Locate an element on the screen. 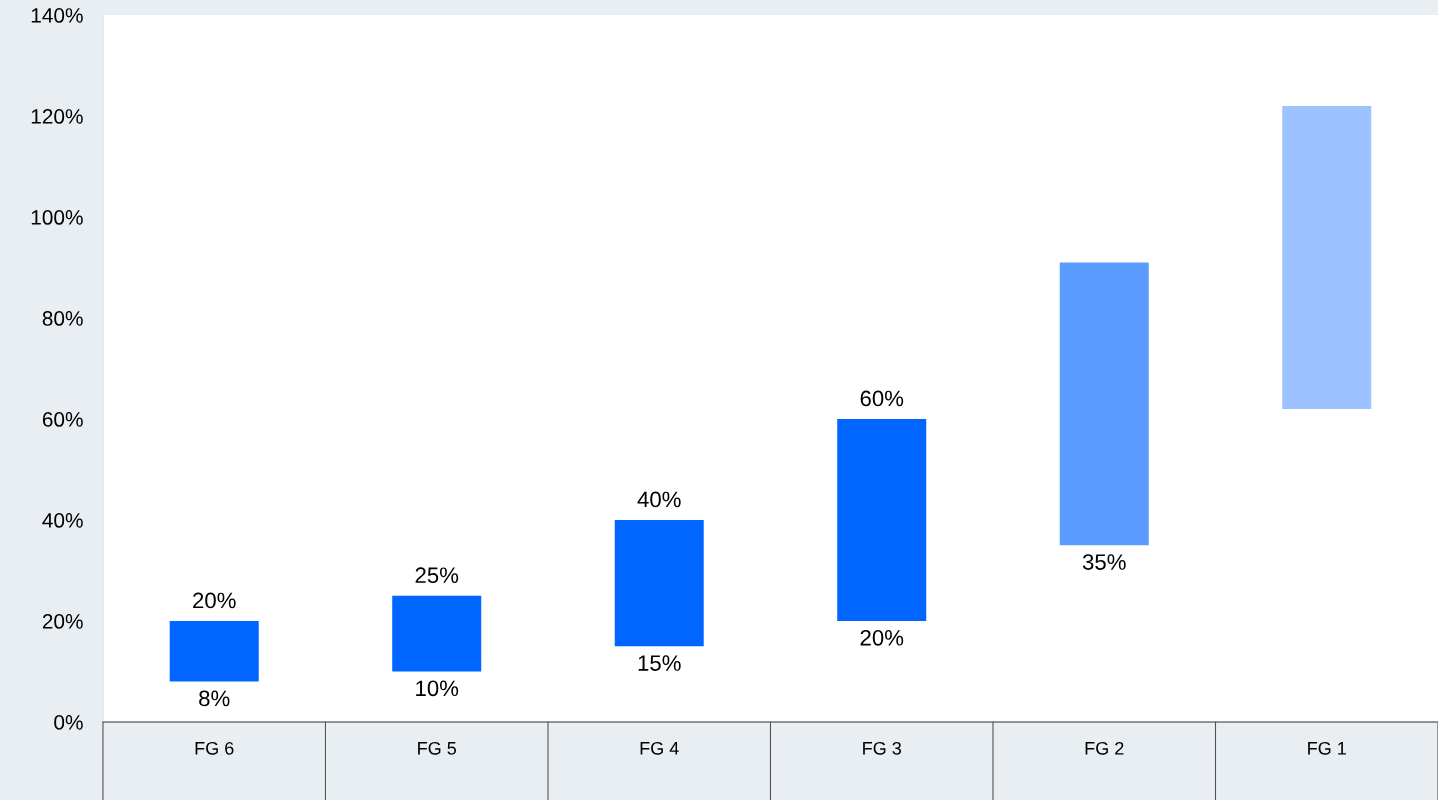 Image resolution: width=1438 pixels, height=800 pixels. annotation: 60% is located at coordinates (882, 398).